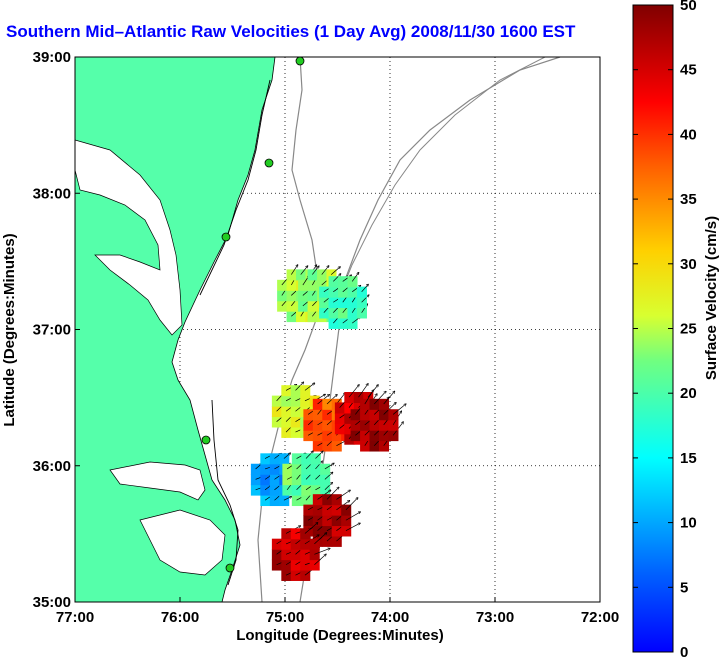  I want to click on barrier-islands, so click(235, 332).